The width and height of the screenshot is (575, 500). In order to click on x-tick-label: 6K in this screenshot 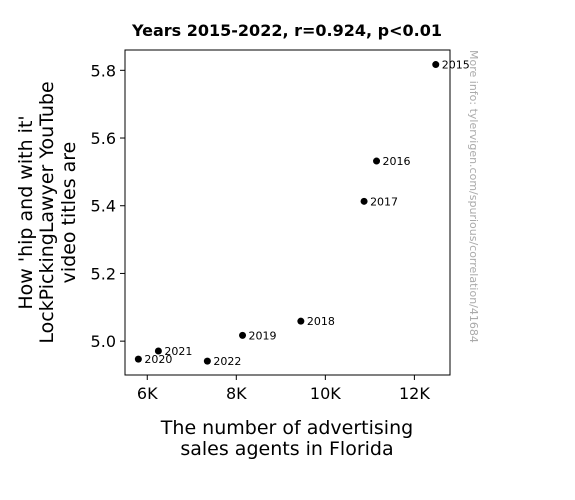, I will do `click(147, 393)`.